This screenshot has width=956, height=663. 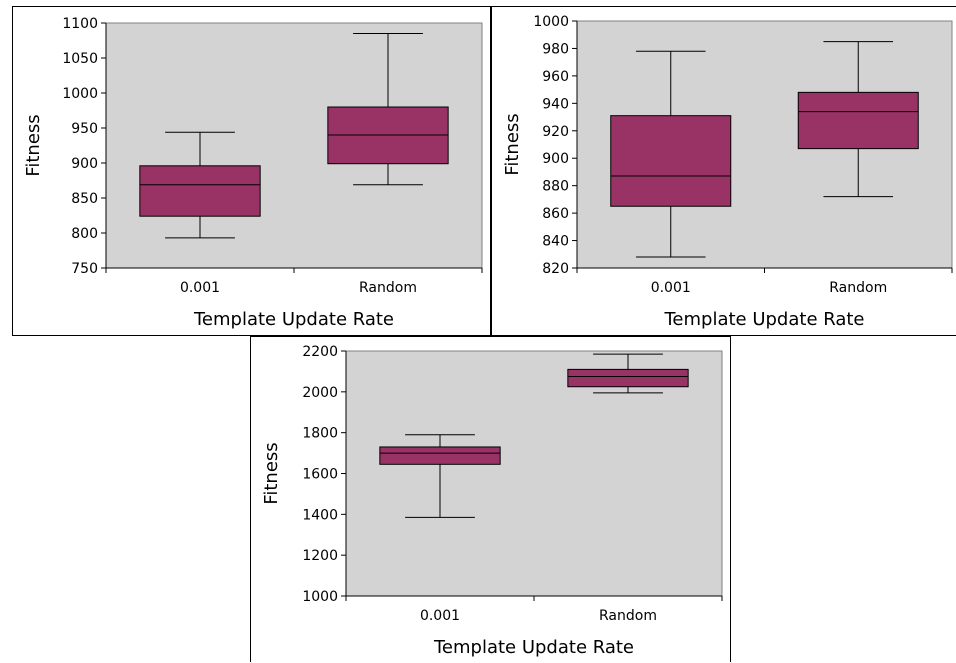 I want to click on chart-2-x-tick-label-0: 0.001, so click(x=671, y=288).